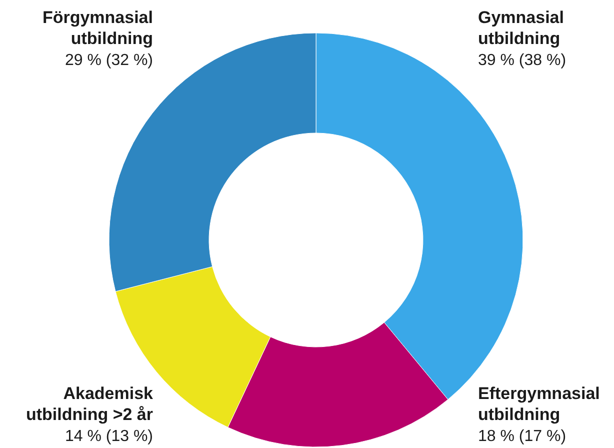  Describe the element at coordinates (108, 60) in the screenshot. I see `data-label: 29 % (32 %)` at that location.